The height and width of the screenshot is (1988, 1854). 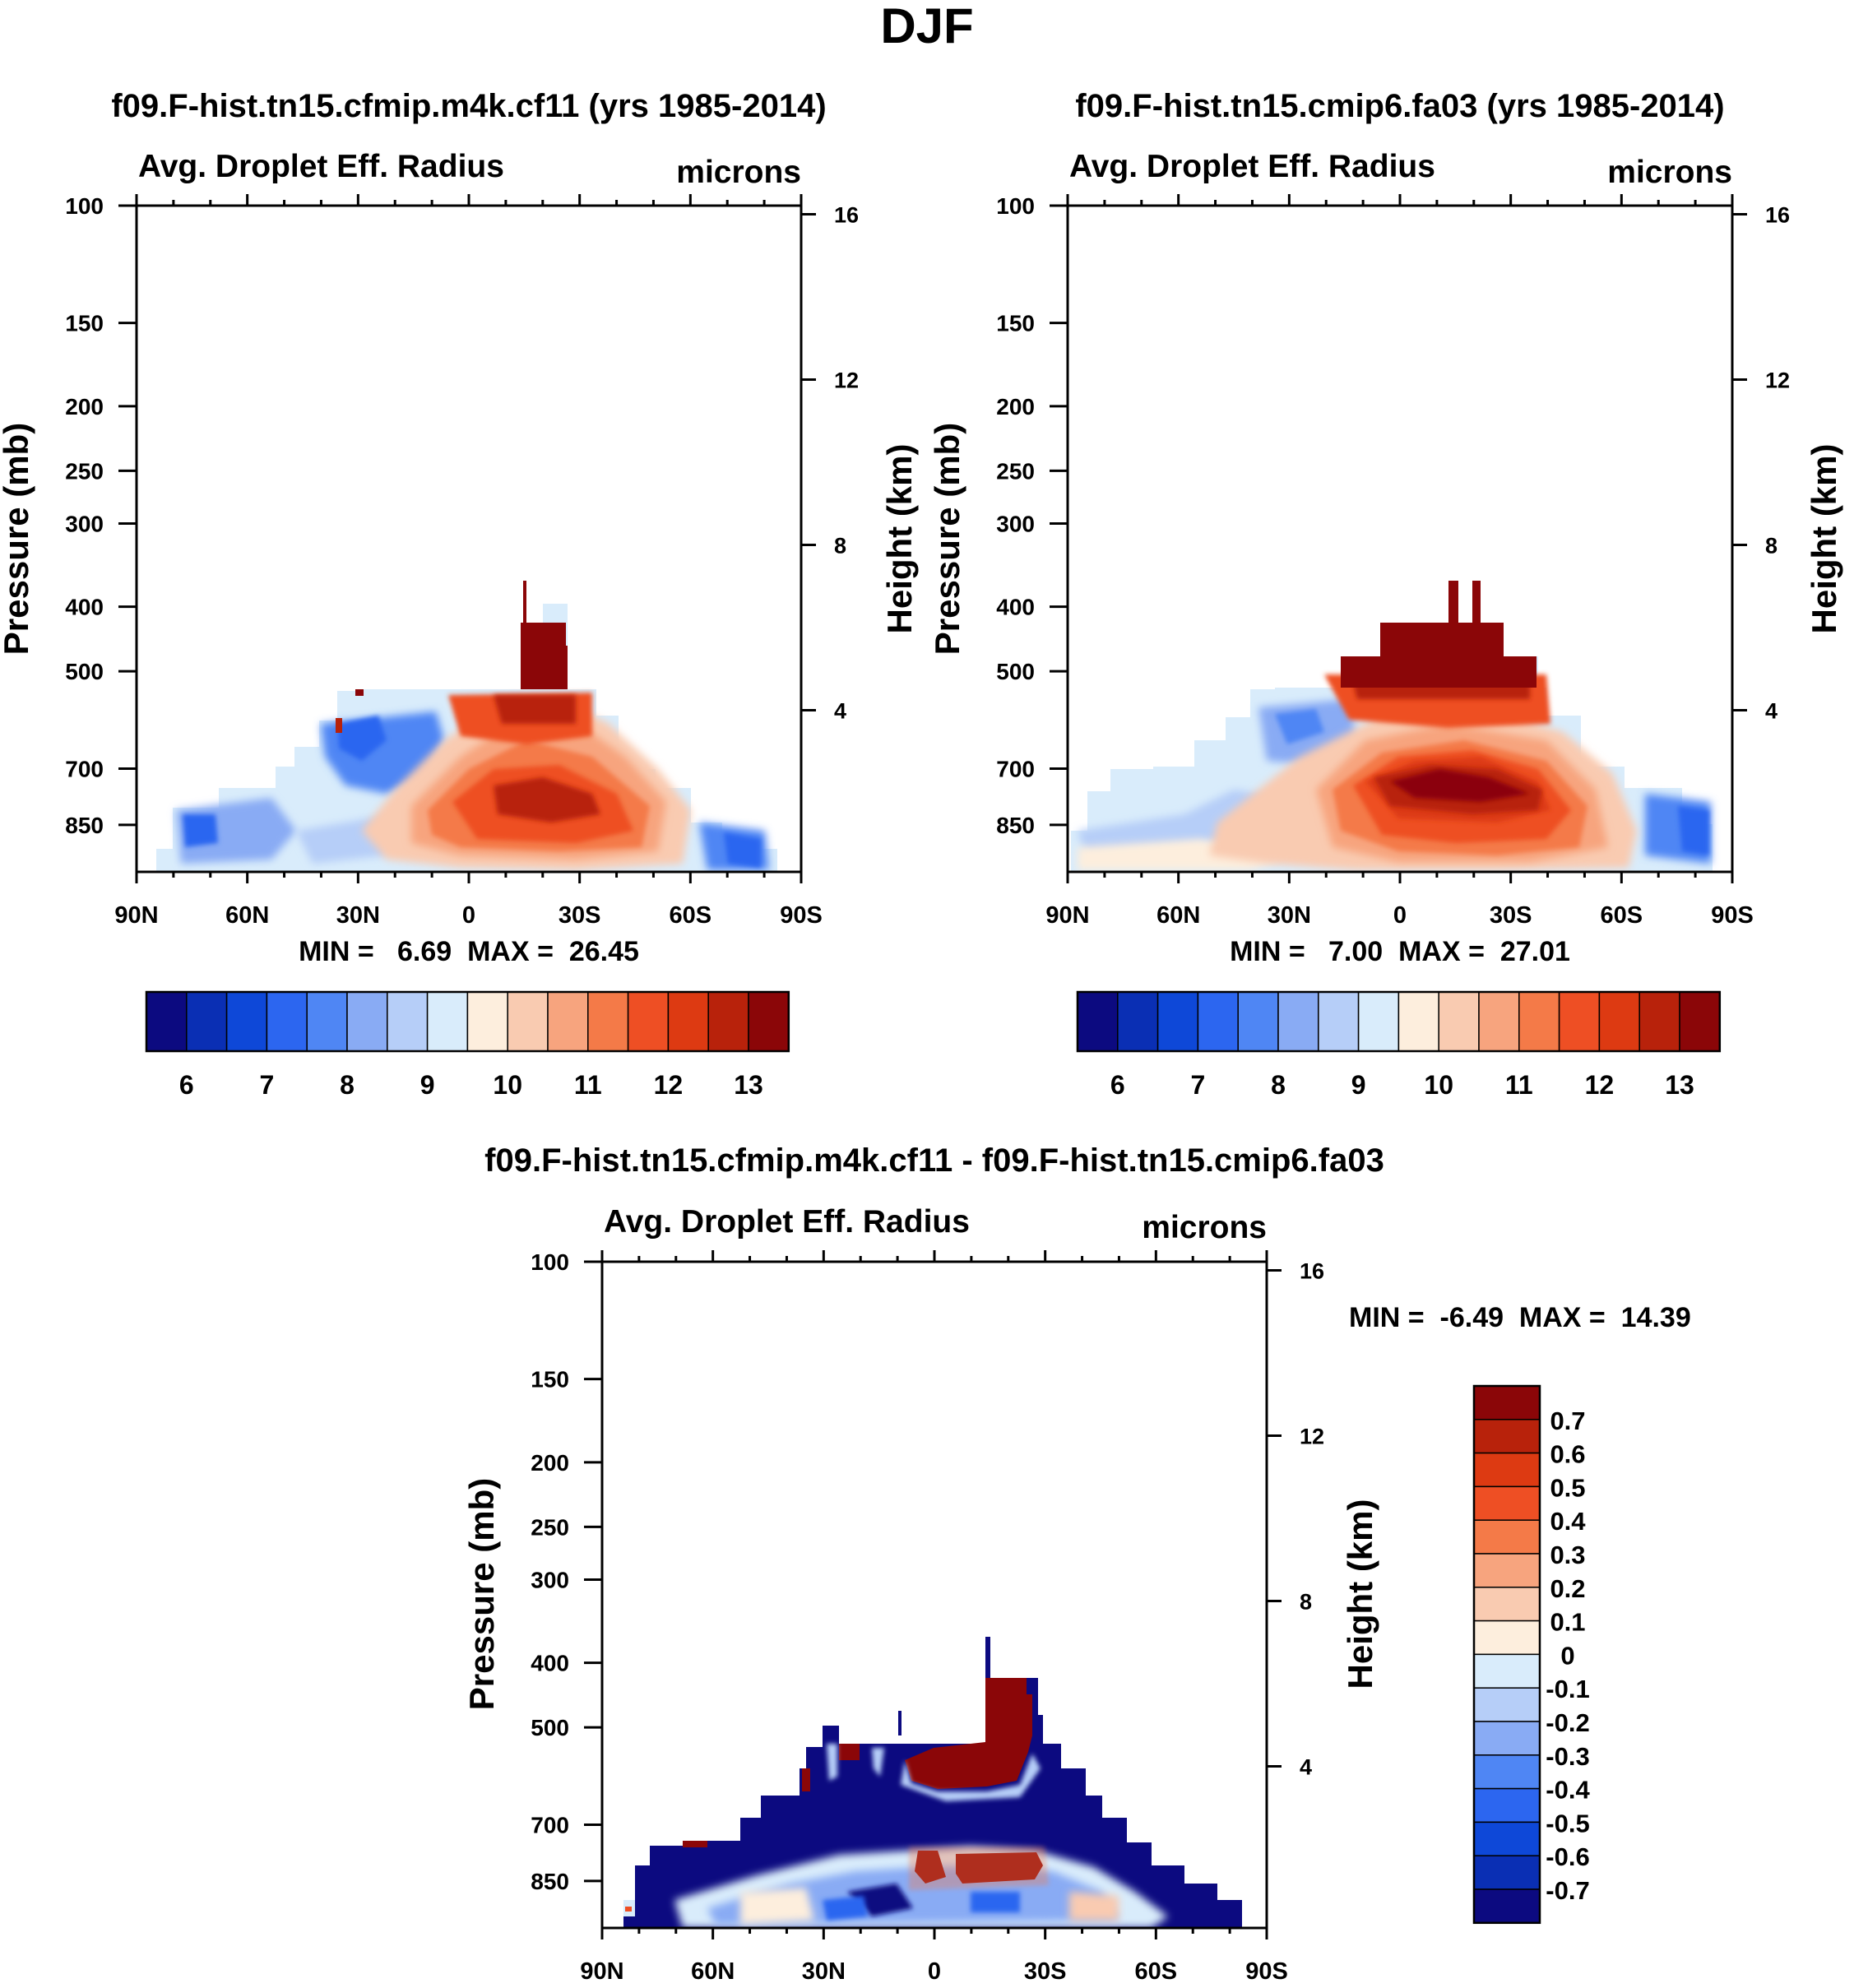 I want to click on panel-0-left-subtitle: Avg. Droplet Eff. Radius, so click(x=321, y=167).